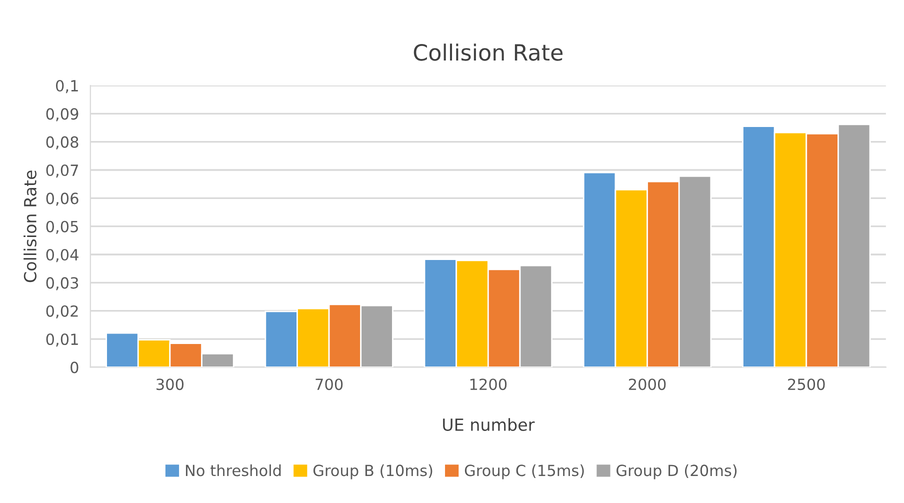 This screenshot has height=503, width=904. What do you see at coordinates (30, 226) in the screenshot?
I see `y-axis-title: Collision Rate` at bounding box center [30, 226].